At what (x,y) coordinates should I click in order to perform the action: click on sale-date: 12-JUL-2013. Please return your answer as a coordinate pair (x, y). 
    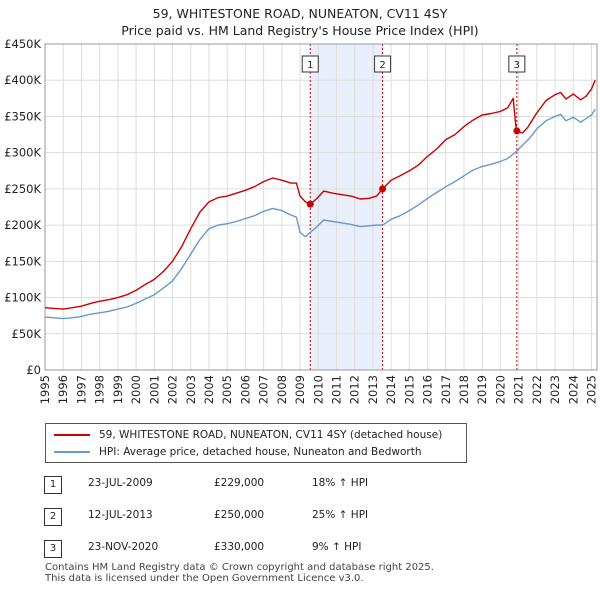
    Looking at the image, I should click on (120, 515).